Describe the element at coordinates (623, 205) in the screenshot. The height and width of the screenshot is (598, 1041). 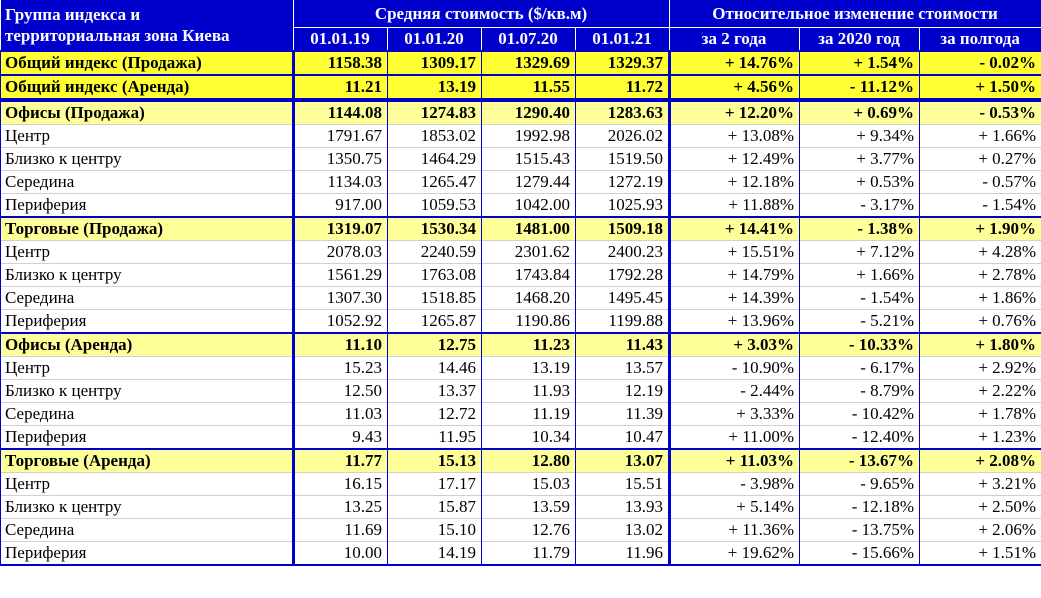
I see `avg-cost-cell: 1025.93` at that location.